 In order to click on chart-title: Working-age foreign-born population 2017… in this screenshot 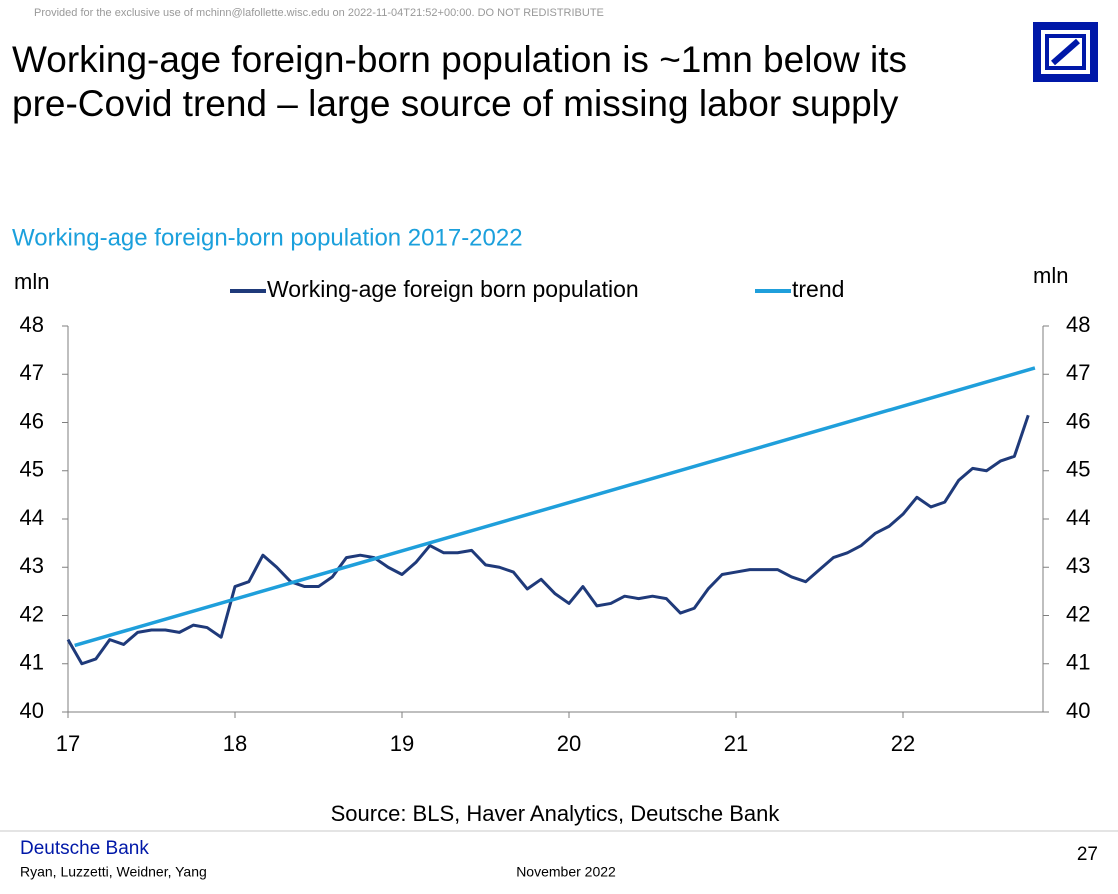, I will do `click(267, 237)`.